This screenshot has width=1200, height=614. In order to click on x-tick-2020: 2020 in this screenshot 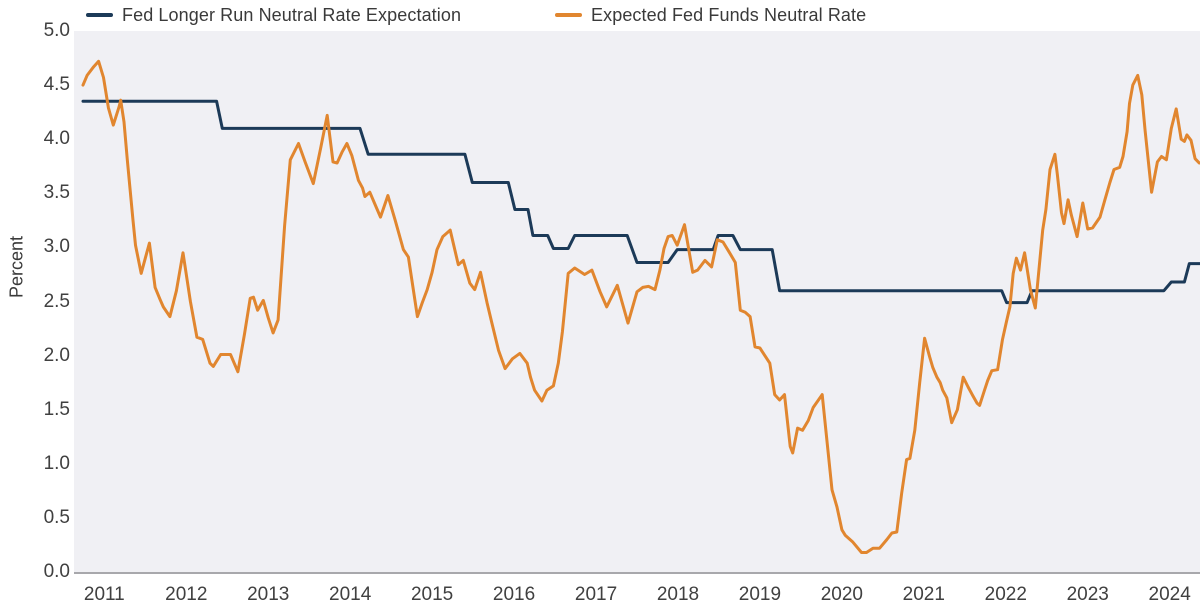, I will do `click(842, 594)`.